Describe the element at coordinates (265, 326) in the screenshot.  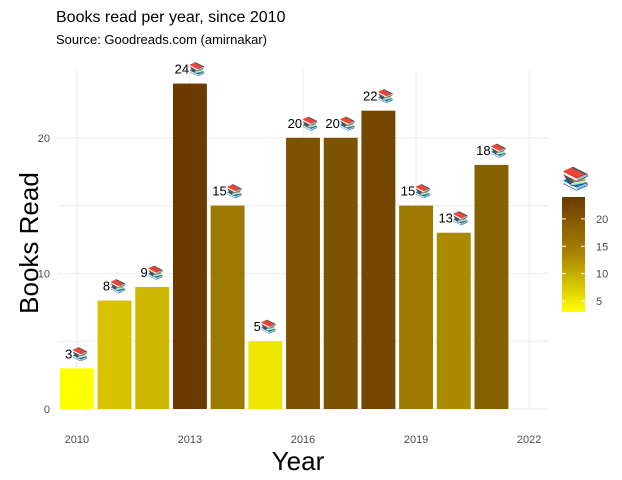
I see `bar-label-2015: 5📚` at that location.